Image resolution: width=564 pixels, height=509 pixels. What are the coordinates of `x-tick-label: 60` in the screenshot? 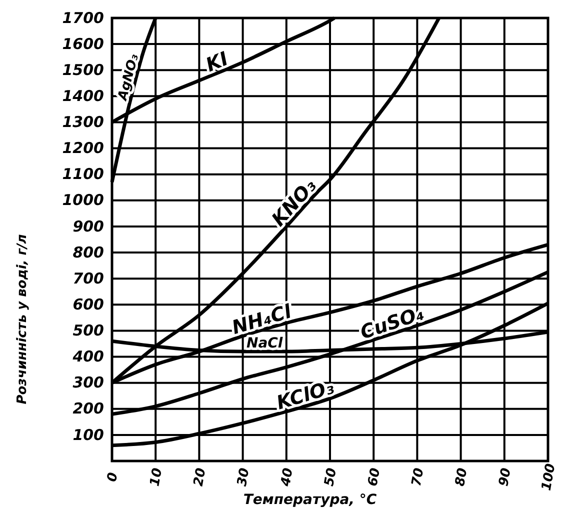 It's located at (375, 477).